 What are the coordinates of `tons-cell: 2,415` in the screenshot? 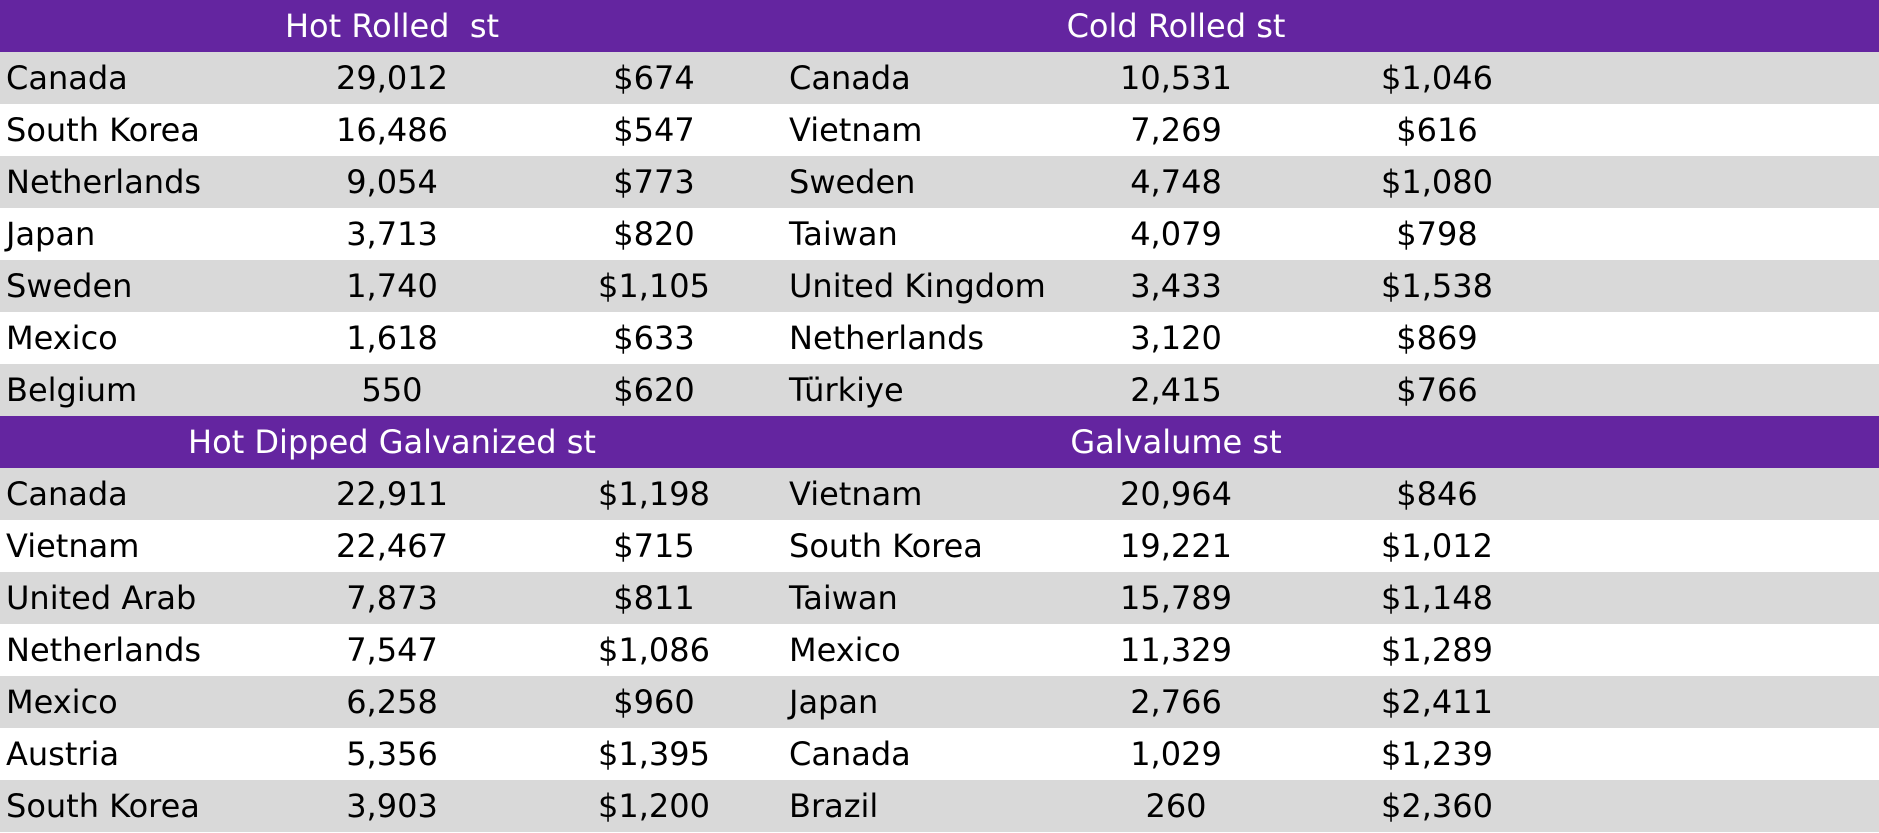 It's located at (1176, 390).